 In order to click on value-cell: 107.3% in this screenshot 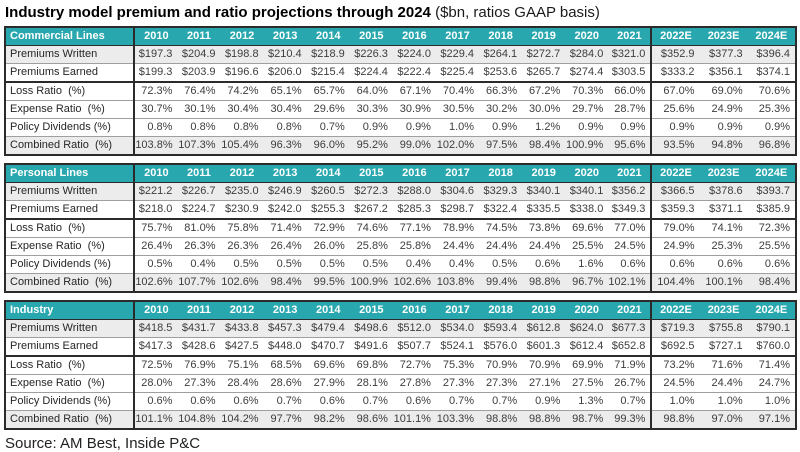, I will do `click(199, 145)`.